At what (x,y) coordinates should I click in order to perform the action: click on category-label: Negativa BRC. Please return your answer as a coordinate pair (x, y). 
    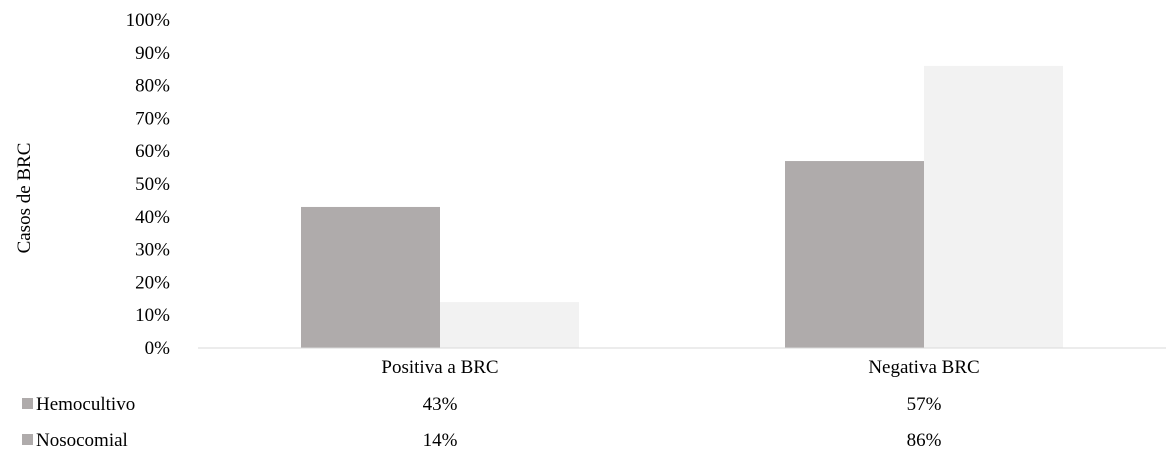
    Looking at the image, I should click on (923, 367).